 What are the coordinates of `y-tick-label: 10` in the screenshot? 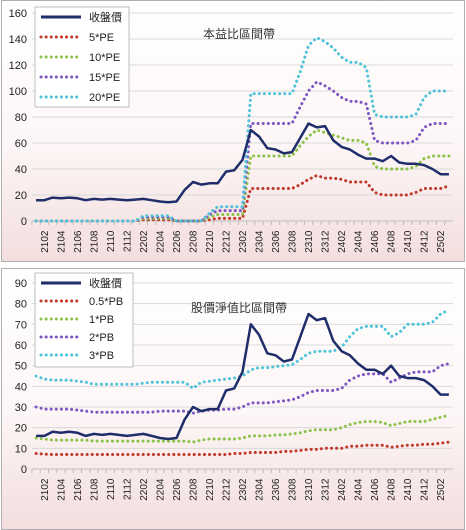 It's located at (21, 449).